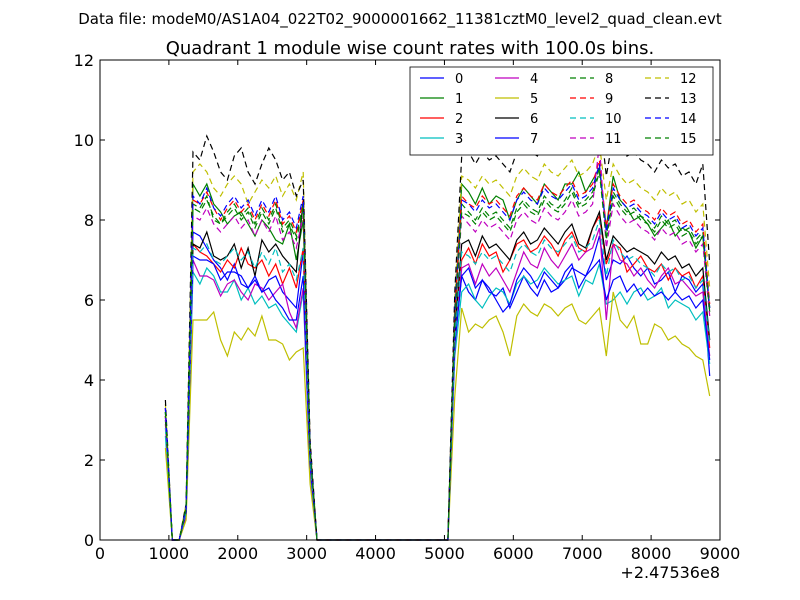 Image resolution: width=800 pixels, height=600 pixels. Describe the element at coordinates (582, 553) in the screenshot. I see `x-tick-label: 7000` at that location.